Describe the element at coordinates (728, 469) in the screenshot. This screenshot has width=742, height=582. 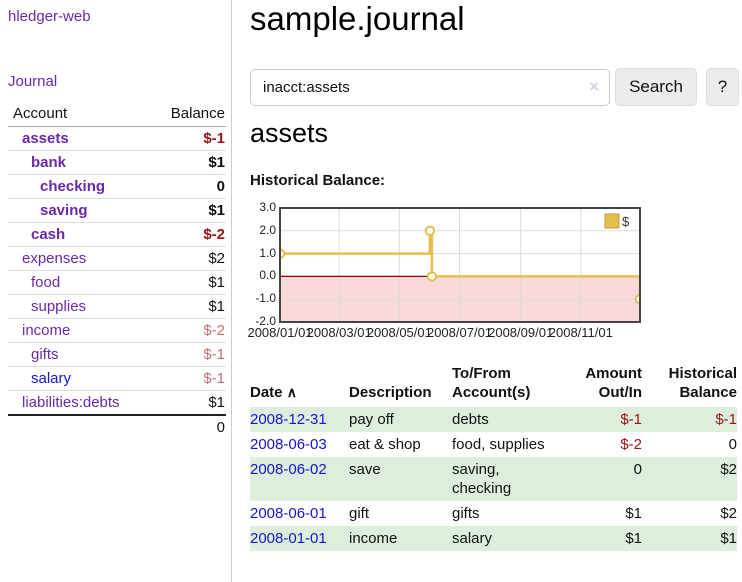
I see `transaction-balance: $2` at that location.